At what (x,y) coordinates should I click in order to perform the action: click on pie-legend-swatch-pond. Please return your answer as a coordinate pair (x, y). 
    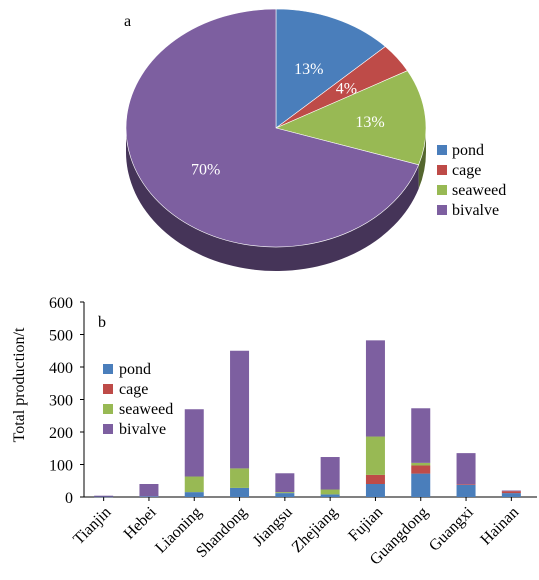
    Looking at the image, I should click on (442, 150).